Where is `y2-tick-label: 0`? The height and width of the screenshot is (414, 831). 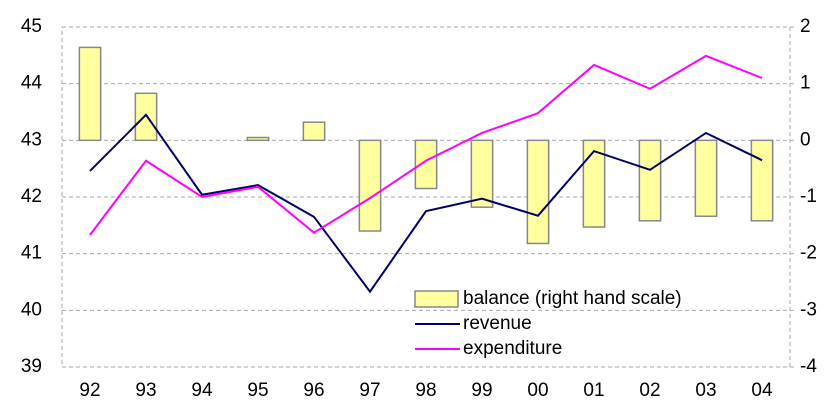
y2-tick-label: 0 is located at coordinates (805, 139).